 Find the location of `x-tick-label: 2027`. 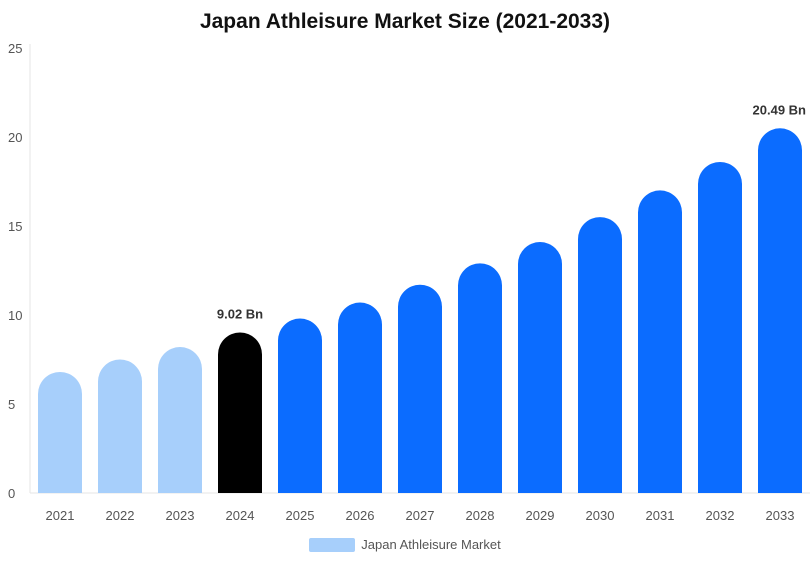

x-tick-label: 2027 is located at coordinates (420, 515).